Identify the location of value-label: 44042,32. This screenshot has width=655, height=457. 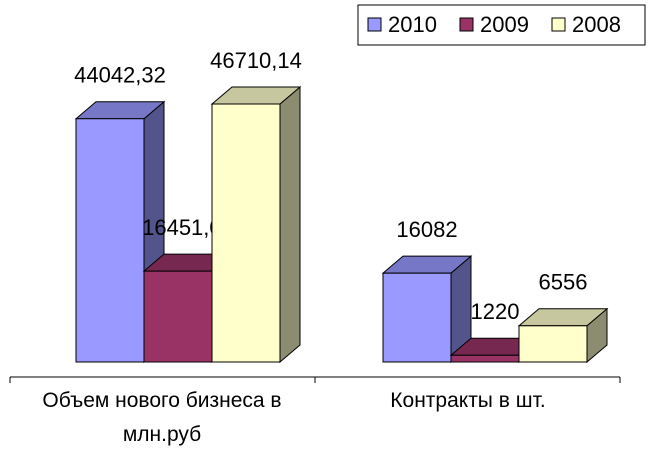
(120, 75).